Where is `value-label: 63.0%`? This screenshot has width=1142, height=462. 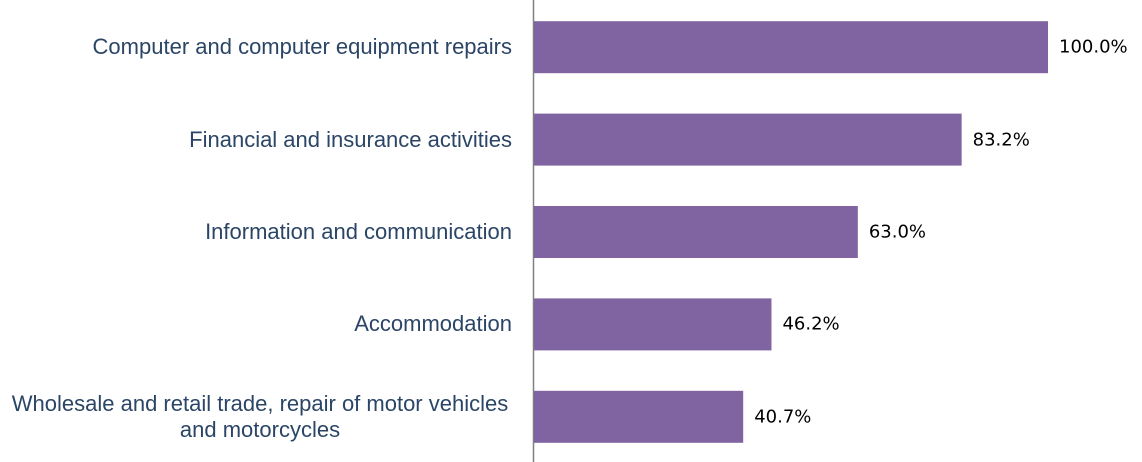
value-label: 63.0% is located at coordinates (897, 232).